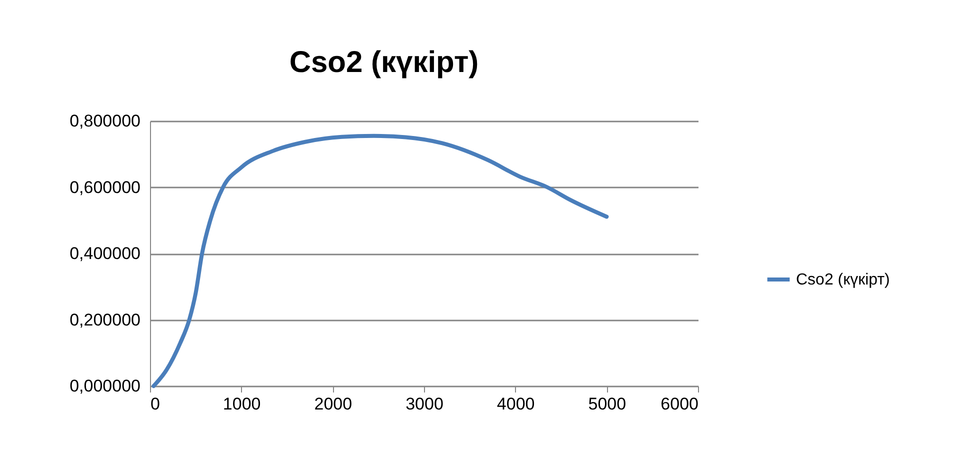  Describe the element at coordinates (105, 121) in the screenshot. I see `y-tick-label: 0,800000` at that location.